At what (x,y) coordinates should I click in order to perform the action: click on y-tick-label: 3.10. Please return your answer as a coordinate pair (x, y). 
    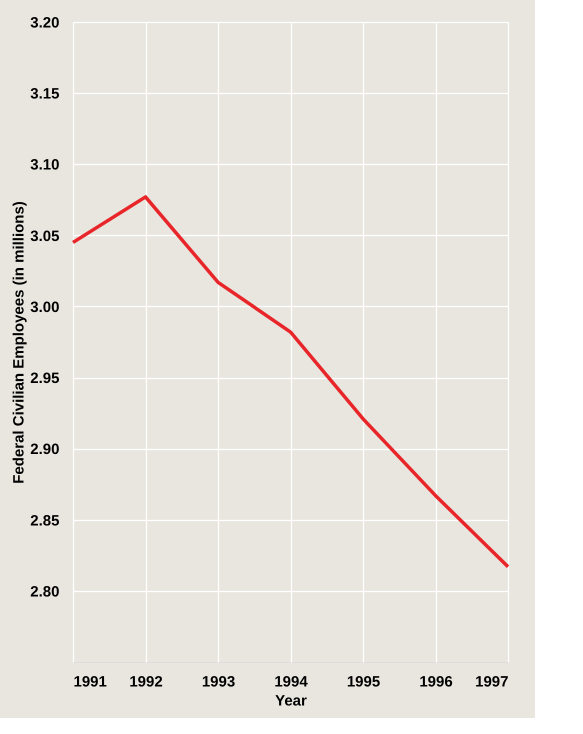
    Looking at the image, I should click on (45, 165).